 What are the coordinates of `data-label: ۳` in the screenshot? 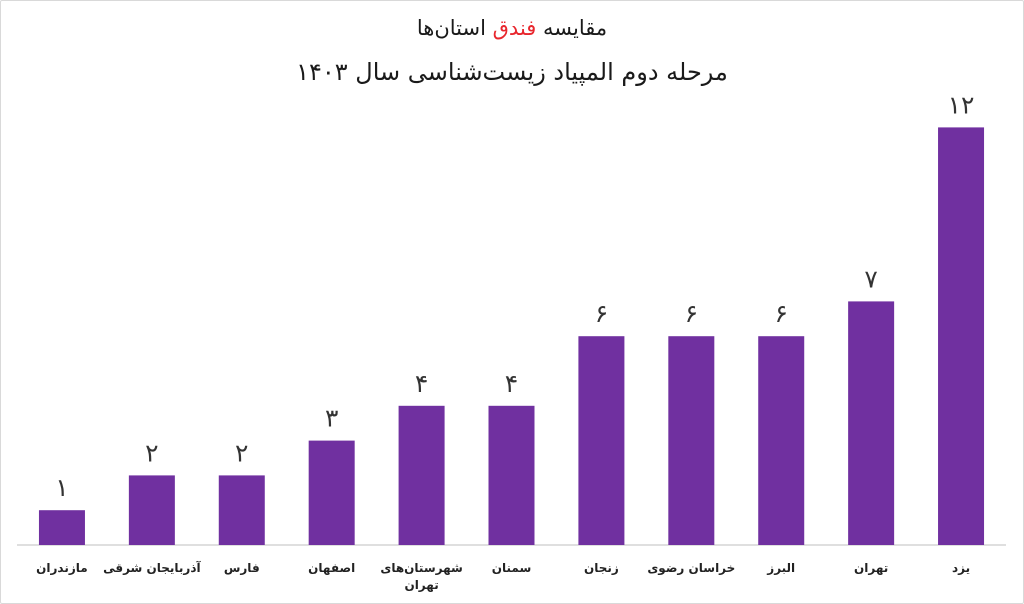 It's located at (331, 418).